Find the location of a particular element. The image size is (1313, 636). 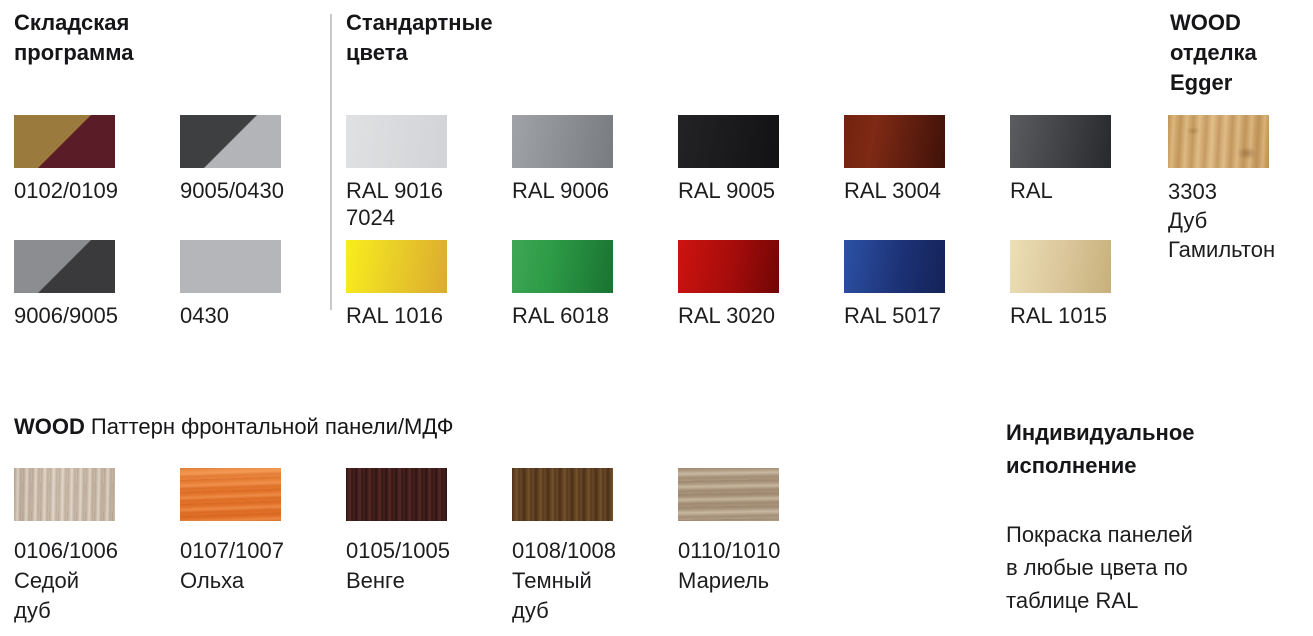

swatch-item: RAL 3020 is located at coordinates (728, 284).